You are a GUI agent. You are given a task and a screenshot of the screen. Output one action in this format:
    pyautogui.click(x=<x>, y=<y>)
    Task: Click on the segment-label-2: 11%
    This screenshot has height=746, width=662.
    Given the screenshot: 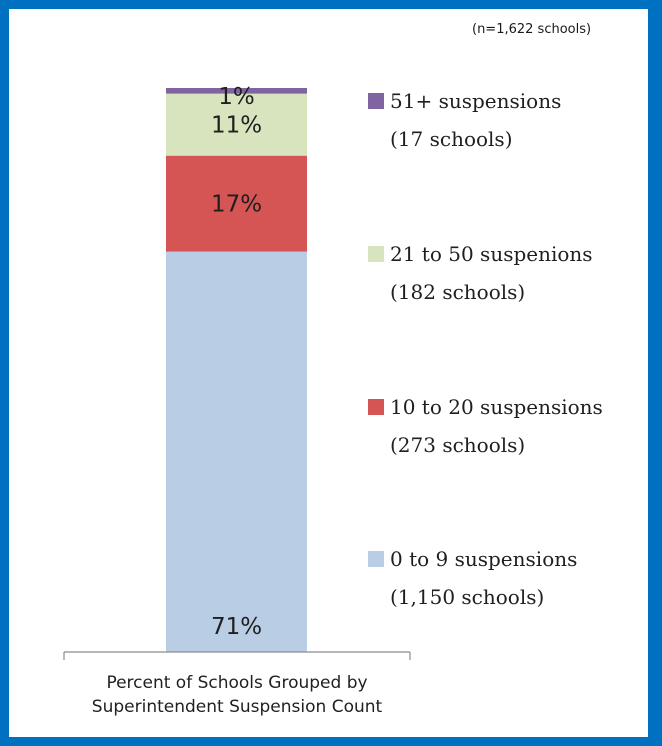 What is the action you would take?
    pyautogui.click(x=236, y=126)
    